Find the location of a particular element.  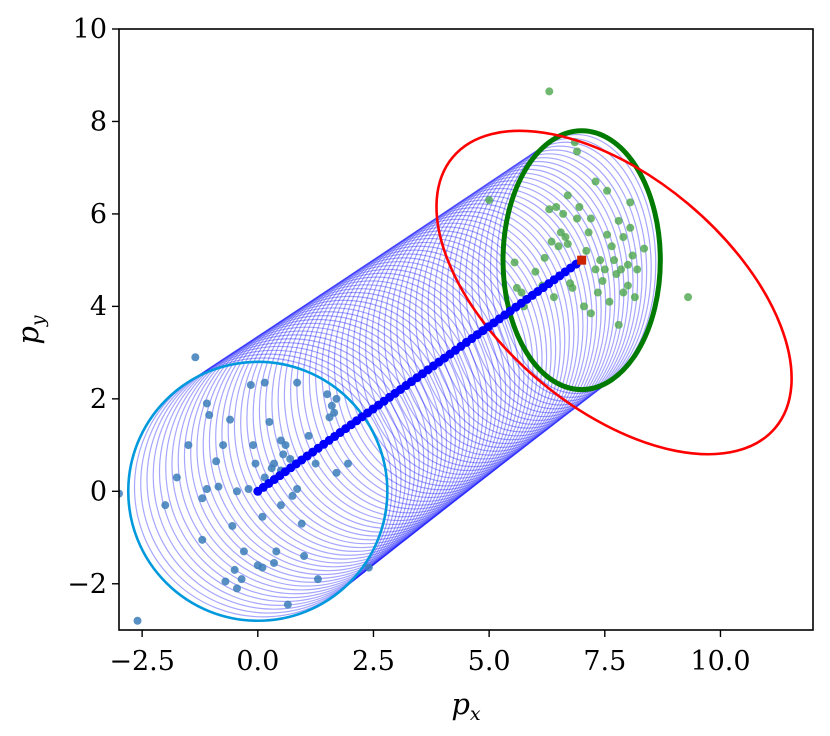

x-tick-label: 5.0 is located at coordinates (489, 661).